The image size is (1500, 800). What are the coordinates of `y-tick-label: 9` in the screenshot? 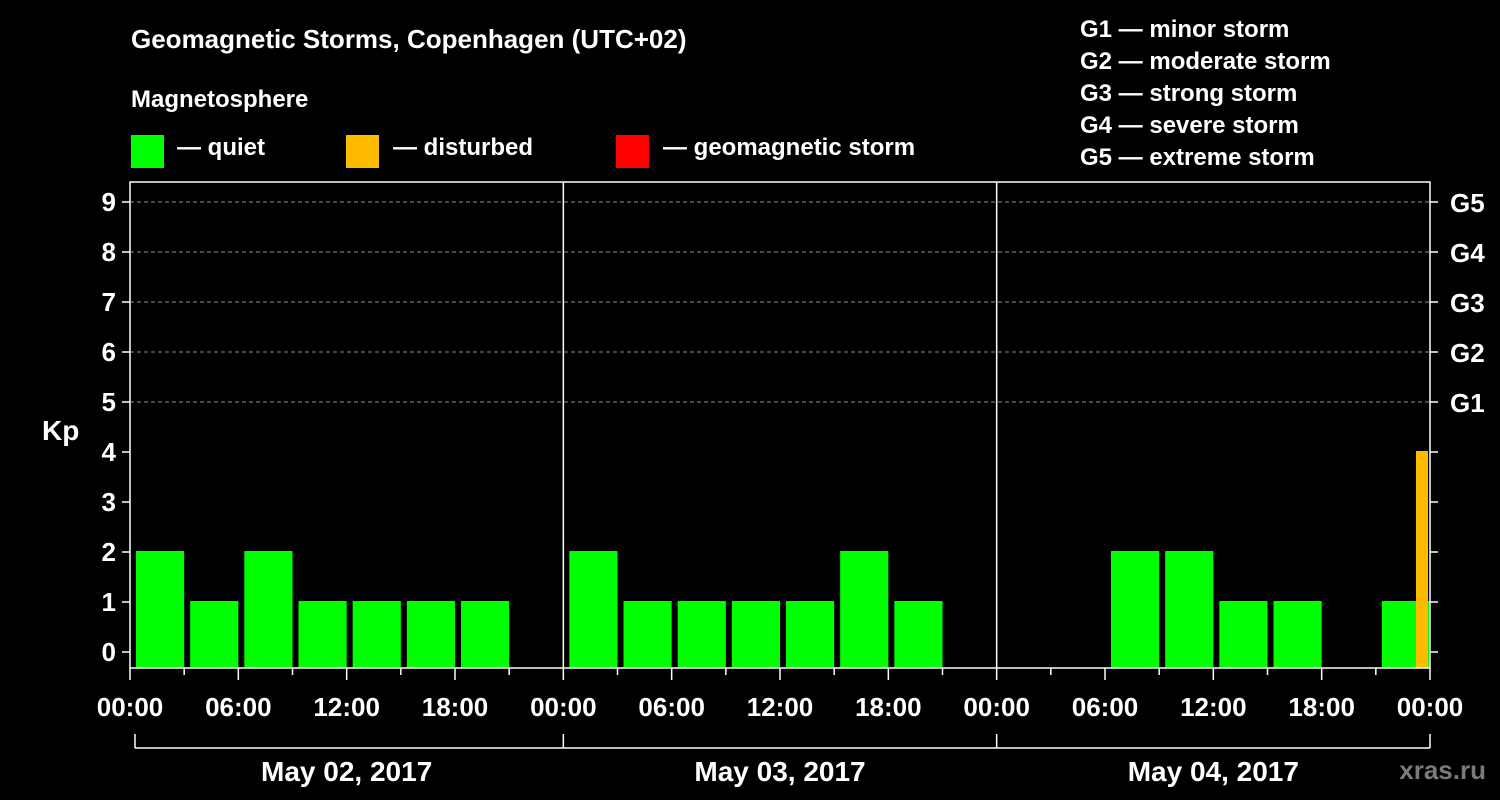 It's located at (109, 202).